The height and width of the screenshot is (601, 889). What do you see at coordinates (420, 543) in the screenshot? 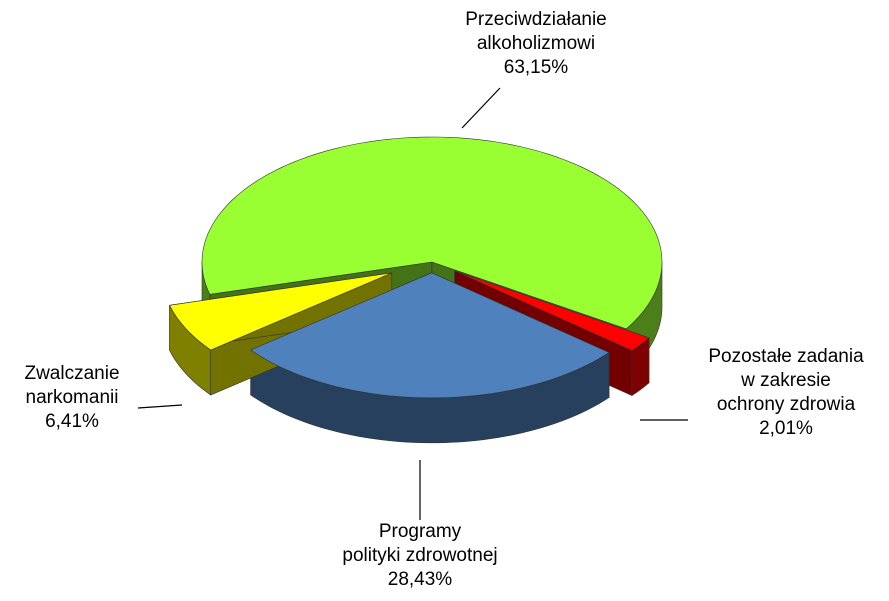
I see `category-label: Programy polityki zdrowotnej` at bounding box center [420, 543].